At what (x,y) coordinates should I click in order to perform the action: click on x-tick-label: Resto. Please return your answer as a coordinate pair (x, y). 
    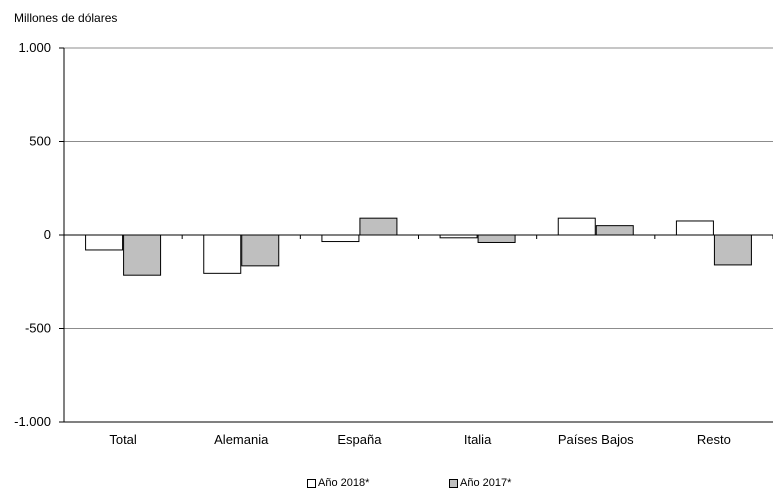
    Looking at the image, I should click on (714, 439).